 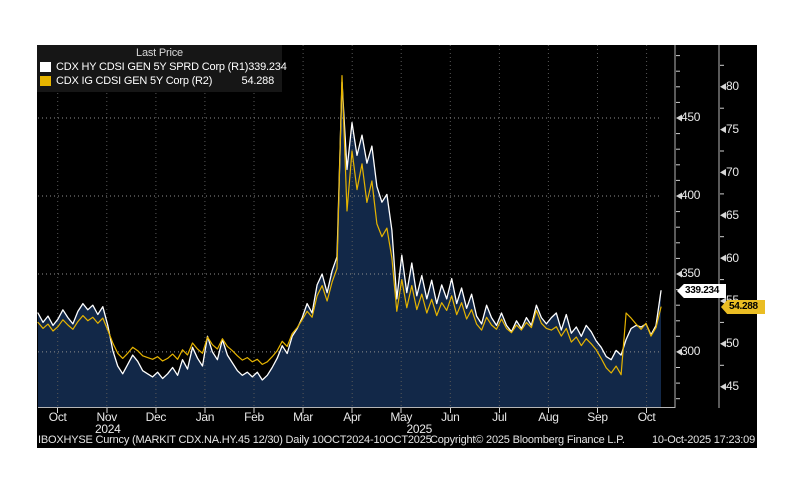 I want to click on x-tick-label-dec-2: Dec, so click(x=156, y=417).